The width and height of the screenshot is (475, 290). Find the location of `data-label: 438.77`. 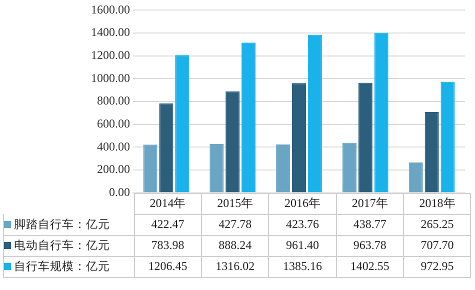

data-label: 438.77 is located at coordinates (370, 225).